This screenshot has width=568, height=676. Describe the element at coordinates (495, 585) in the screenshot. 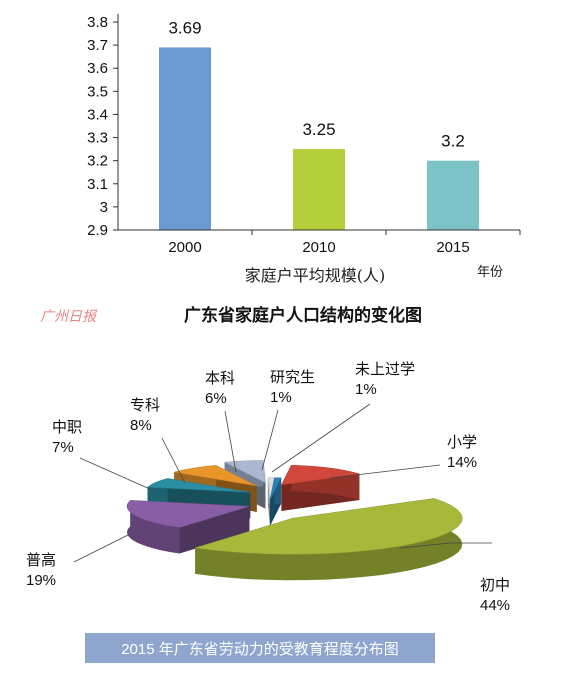

I see `slice-label: 初中` at that location.